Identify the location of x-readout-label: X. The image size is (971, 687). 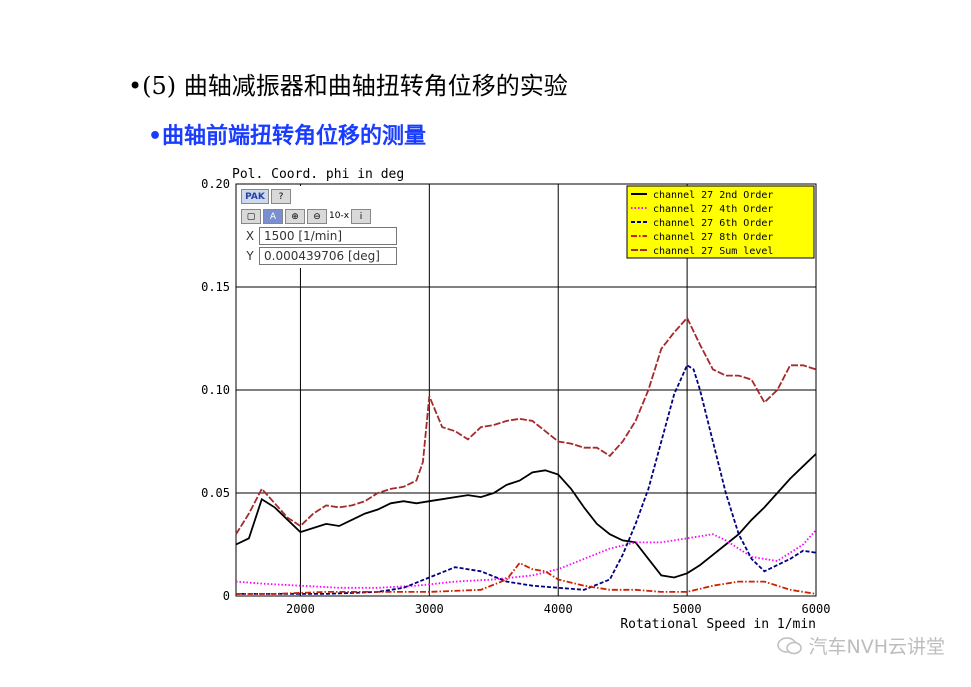
(250, 236).